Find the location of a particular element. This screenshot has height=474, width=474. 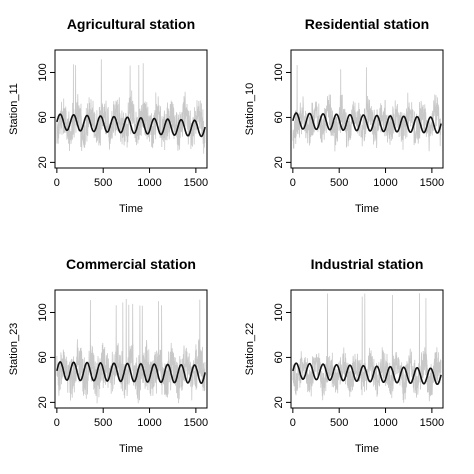

series-observed-residential-station is located at coordinates (367, 108).